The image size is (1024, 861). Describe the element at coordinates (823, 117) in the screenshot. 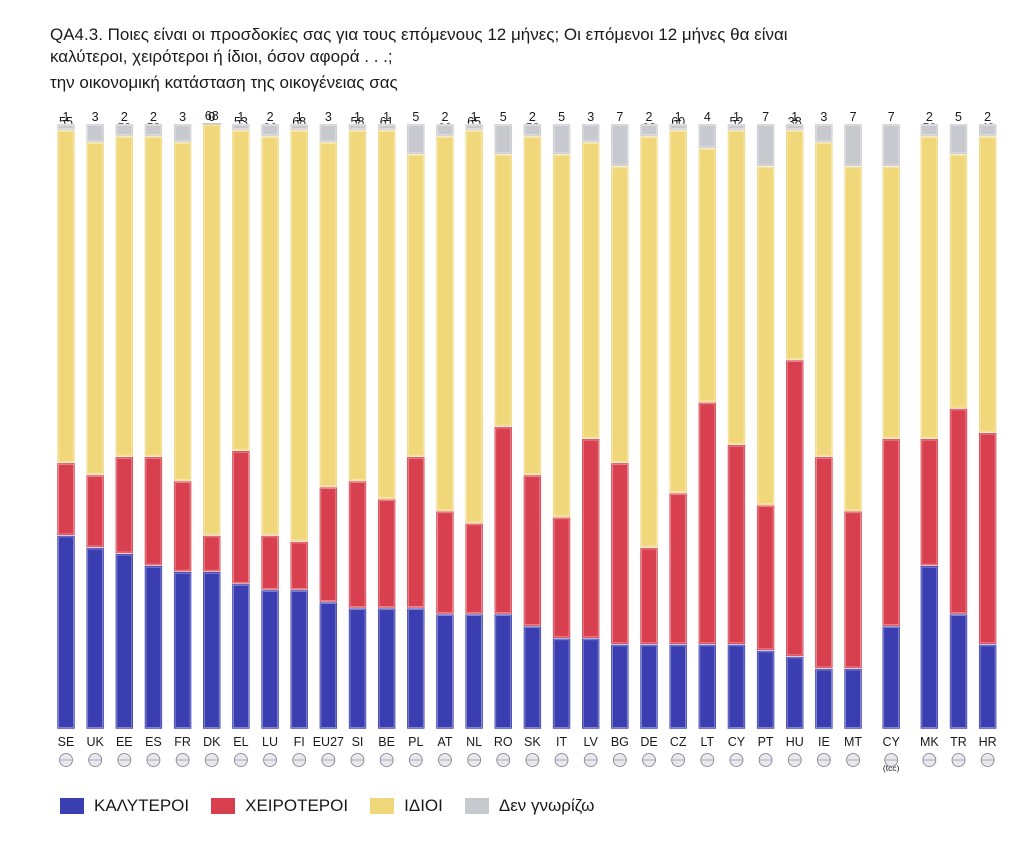

I see `label-dk-26: 3` at that location.